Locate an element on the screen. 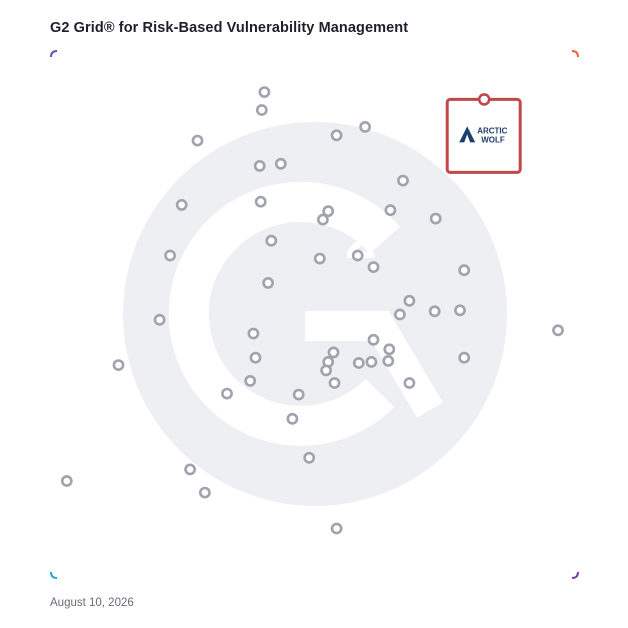 The width and height of the screenshot is (628, 628). vendor-label-line1: ARCTIC is located at coordinates (492, 130).